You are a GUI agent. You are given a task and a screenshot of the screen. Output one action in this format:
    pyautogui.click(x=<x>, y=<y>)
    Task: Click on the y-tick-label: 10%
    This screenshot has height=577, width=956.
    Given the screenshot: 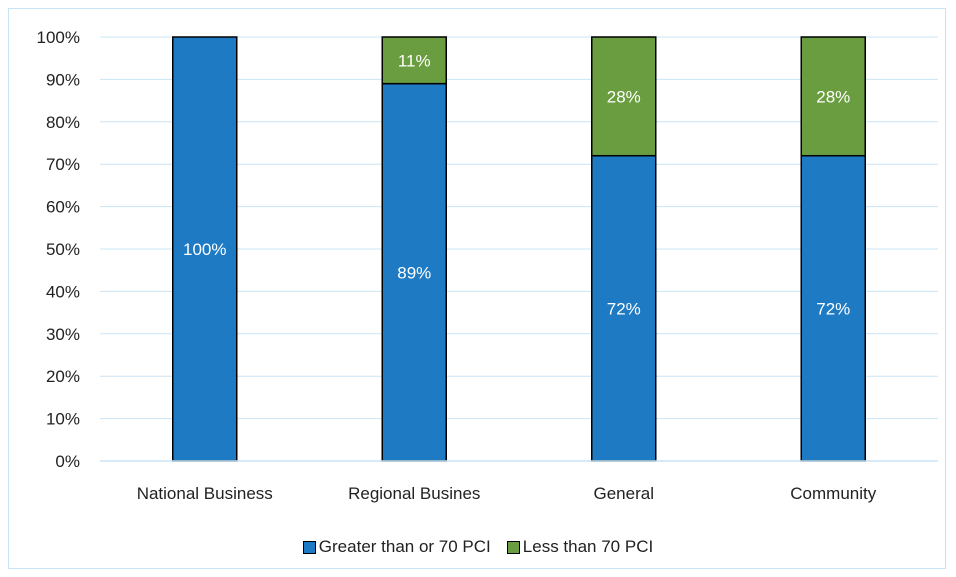 What is the action you would take?
    pyautogui.click(x=63, y=419)
    